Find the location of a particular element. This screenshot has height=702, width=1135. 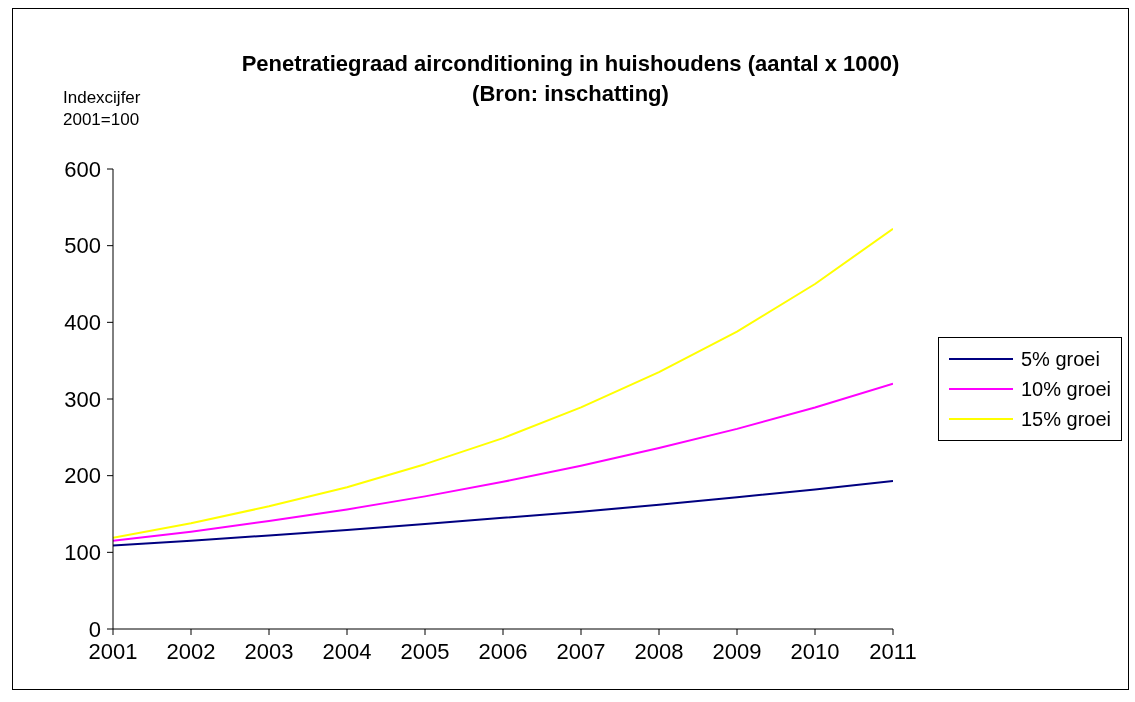

chart-title: Penetratiegraad airconditioning in huishoudens (aantal x 1000) is located at coordinates (570, 64).